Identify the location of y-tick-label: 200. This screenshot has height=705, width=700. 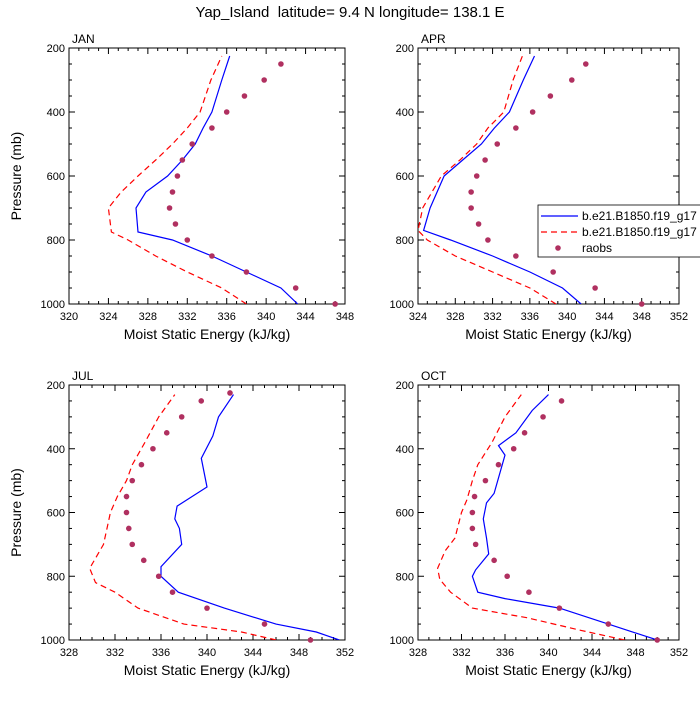
(56, 49).